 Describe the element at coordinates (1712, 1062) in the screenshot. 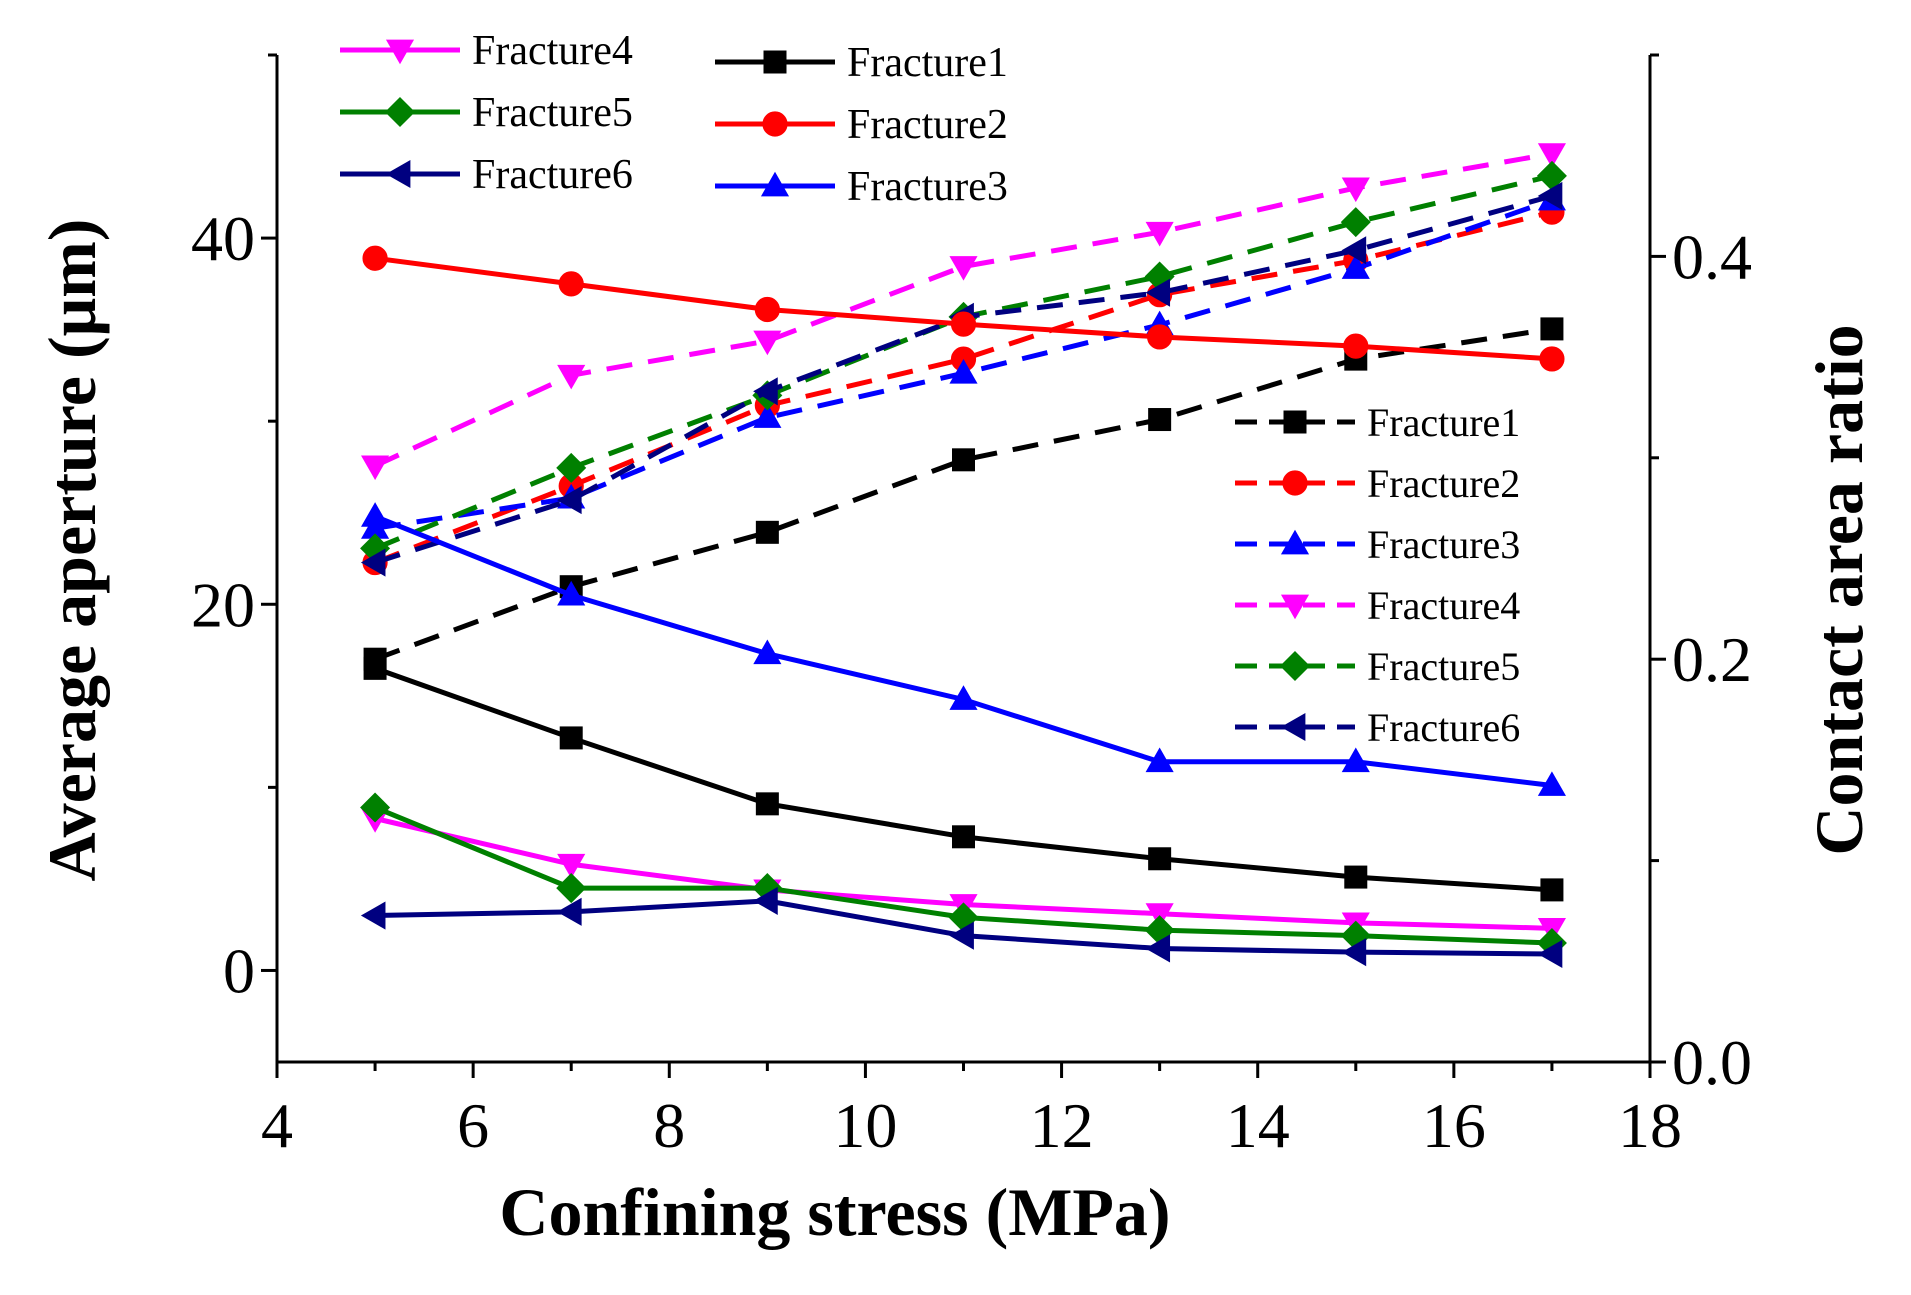

I see `y-right-tick-label: 0.0` at that location.